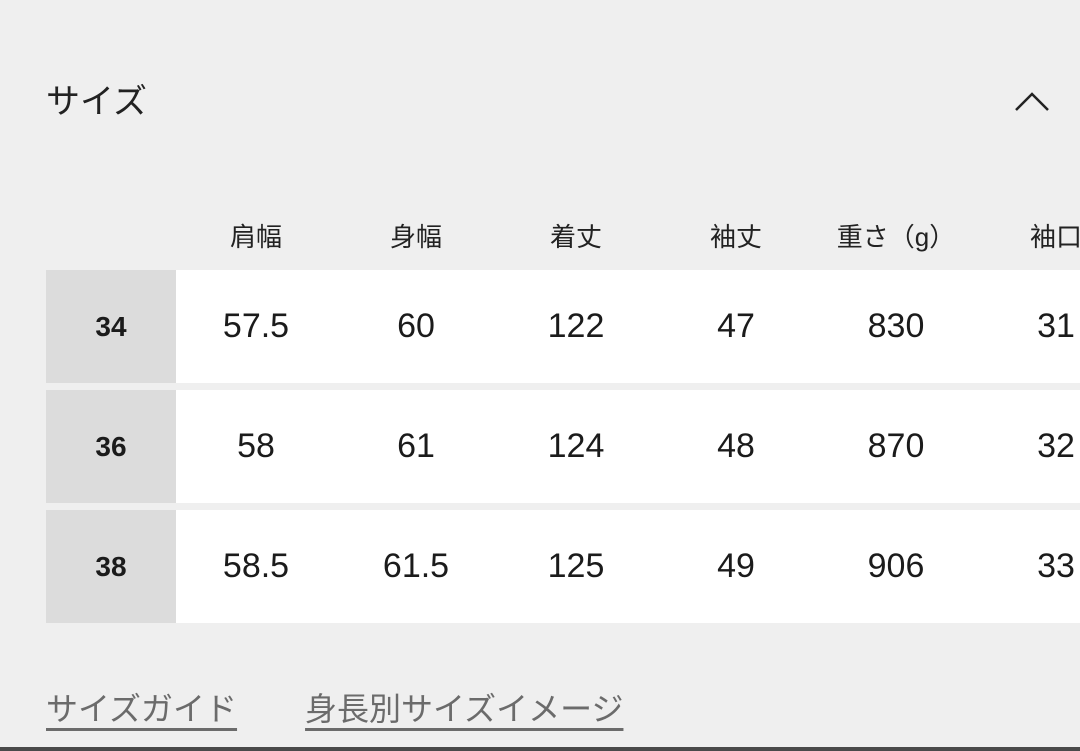 This screenshot has width=1080, height=751. I want to click on size-label: 38, so click(111, 566).